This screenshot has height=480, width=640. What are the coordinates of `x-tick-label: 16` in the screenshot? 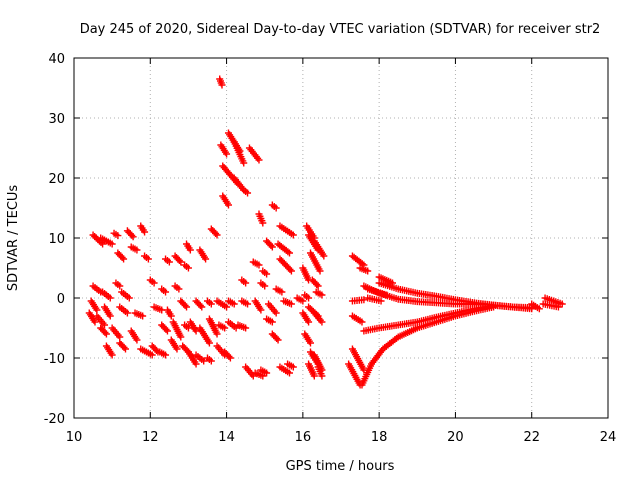 It's located at (303, 437).